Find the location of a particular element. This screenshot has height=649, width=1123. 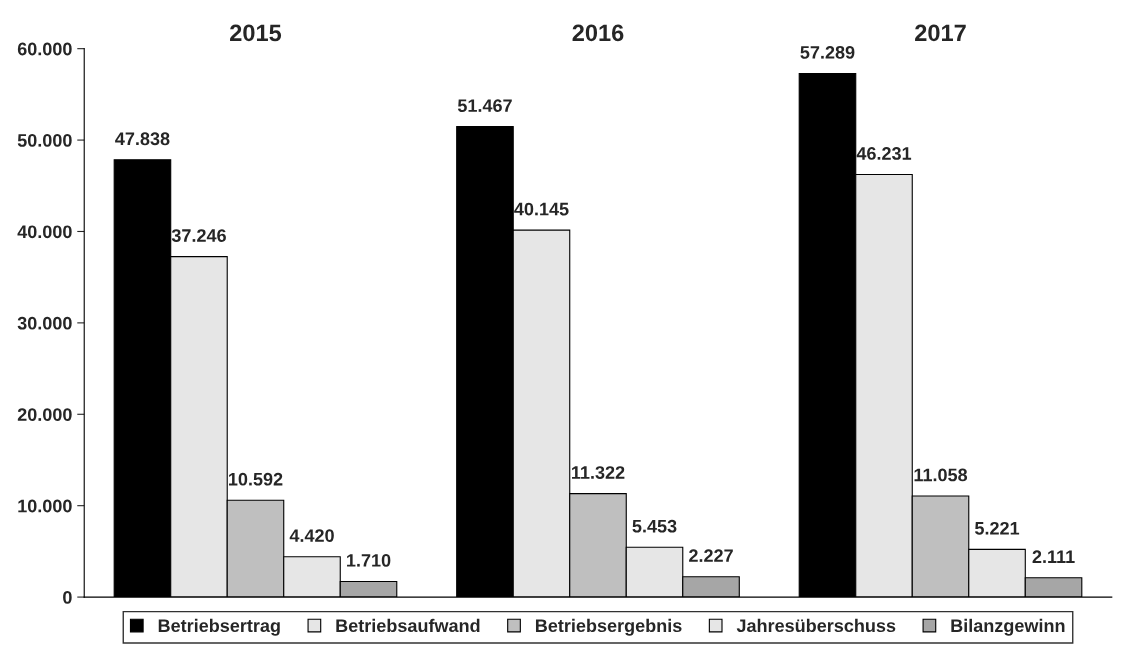

legend-label: Betriebsertrag is located at coordinates (219, 627).